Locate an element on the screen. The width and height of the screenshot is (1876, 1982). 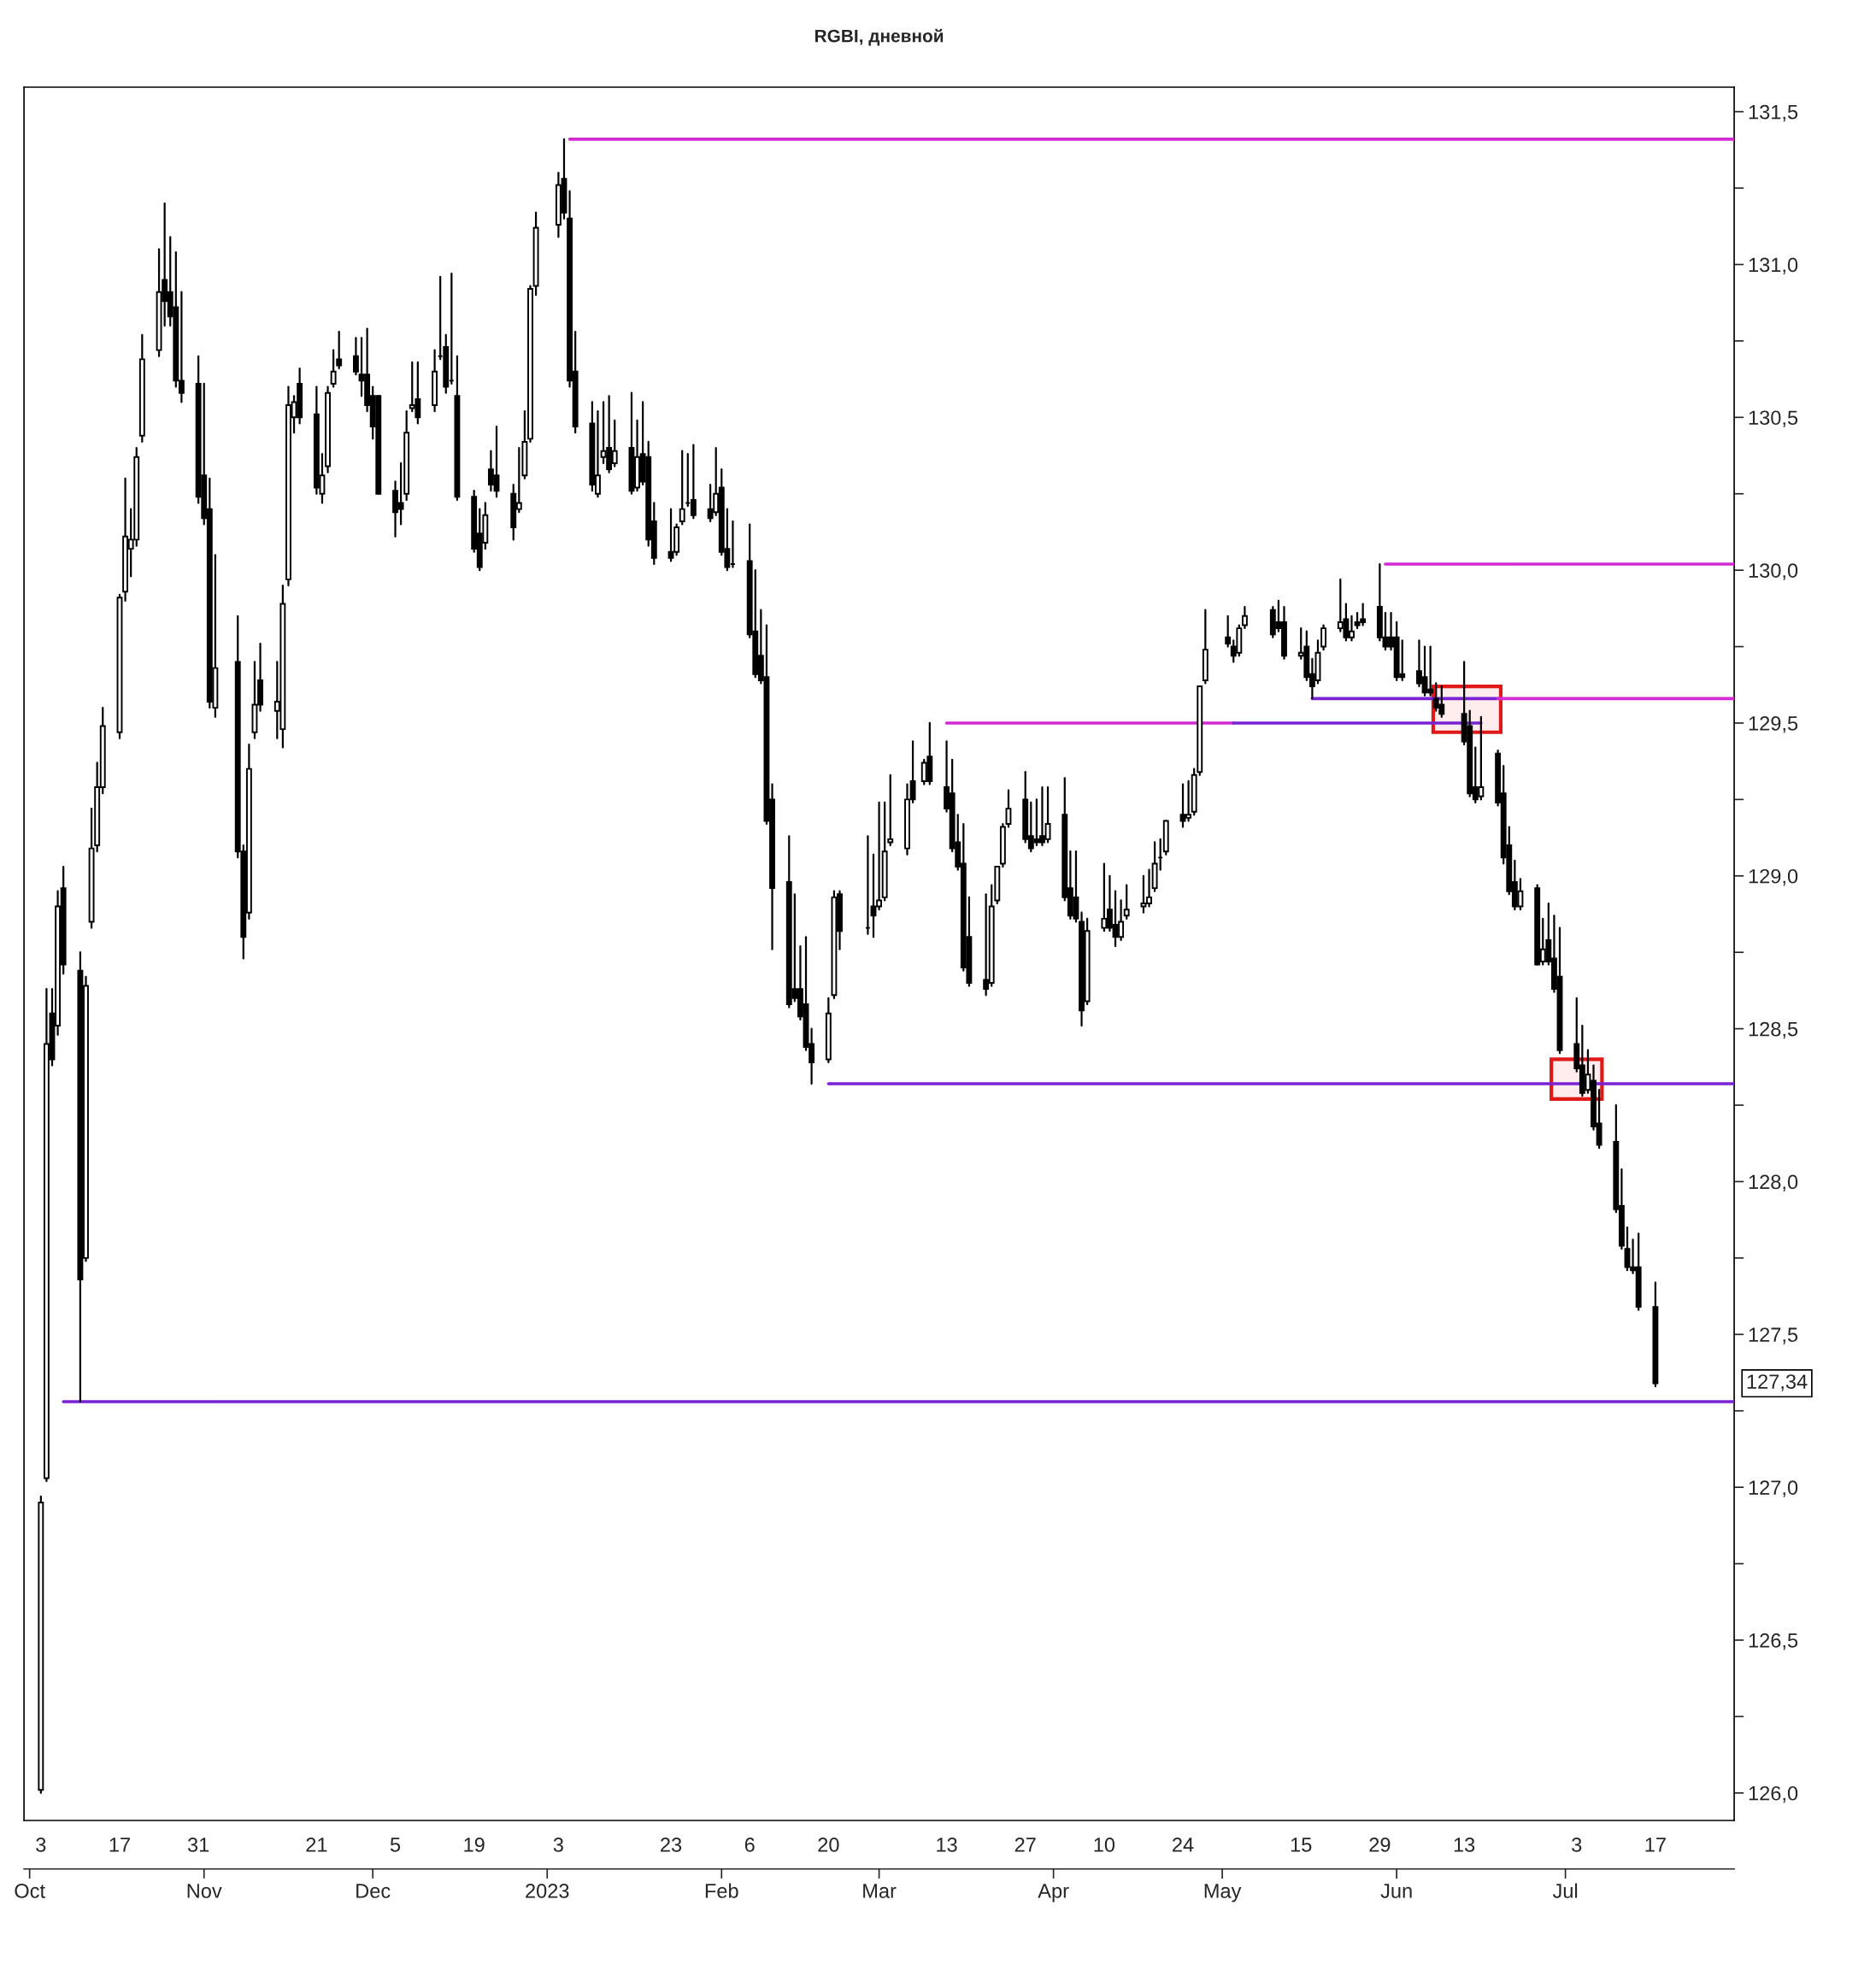
y-tick-label: 126,0 is located at coordinates (1774, 1794).